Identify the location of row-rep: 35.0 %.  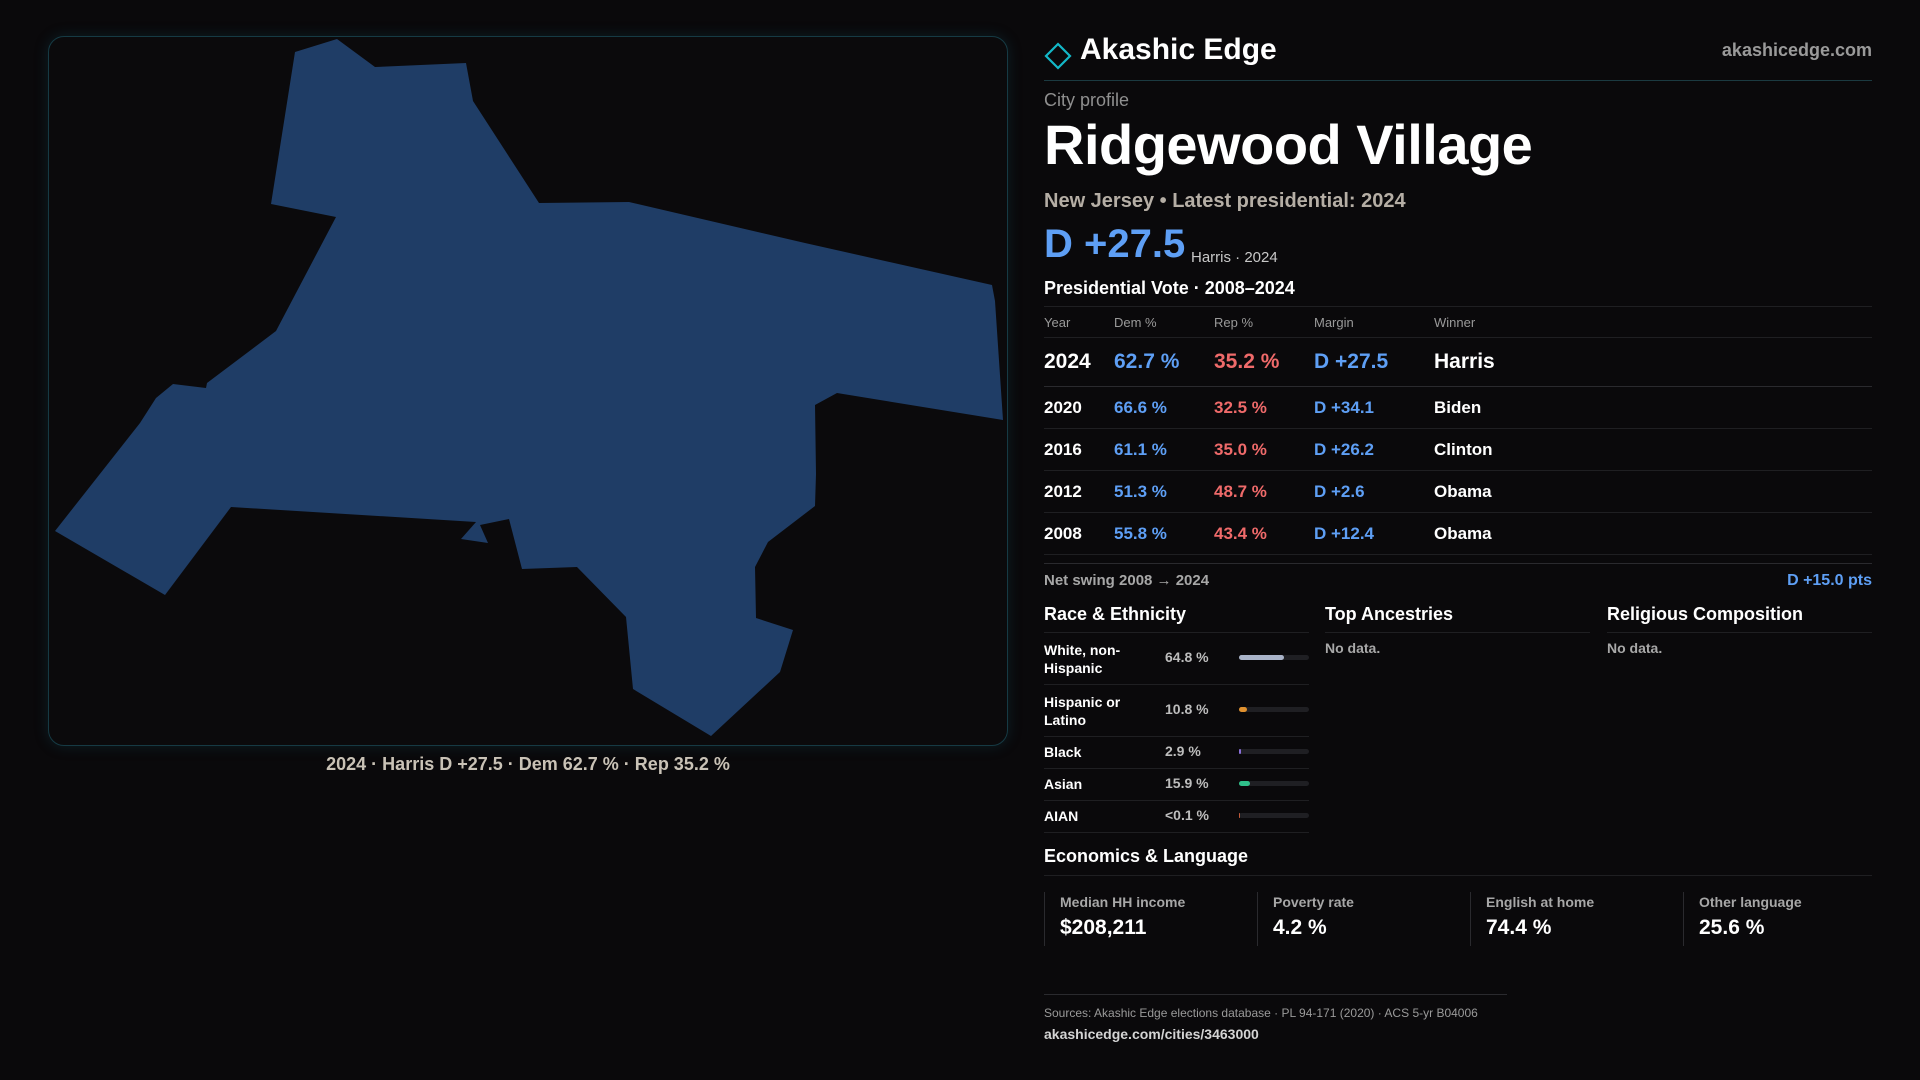
(1240, 449).